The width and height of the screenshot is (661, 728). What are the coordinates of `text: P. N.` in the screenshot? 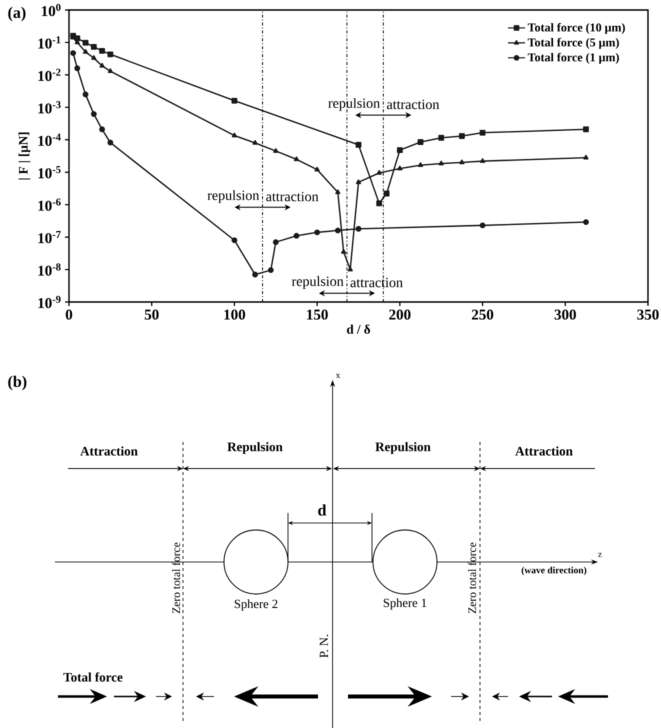 It's located at (324, 646).